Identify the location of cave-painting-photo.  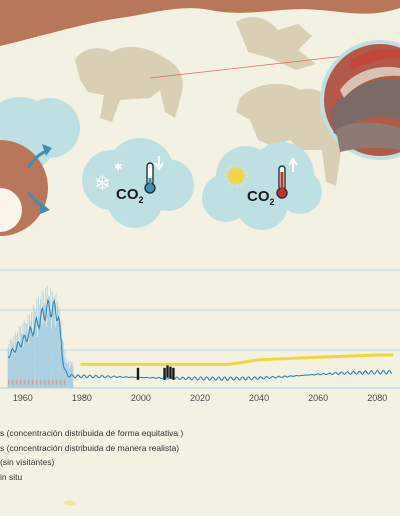
(360, 100).